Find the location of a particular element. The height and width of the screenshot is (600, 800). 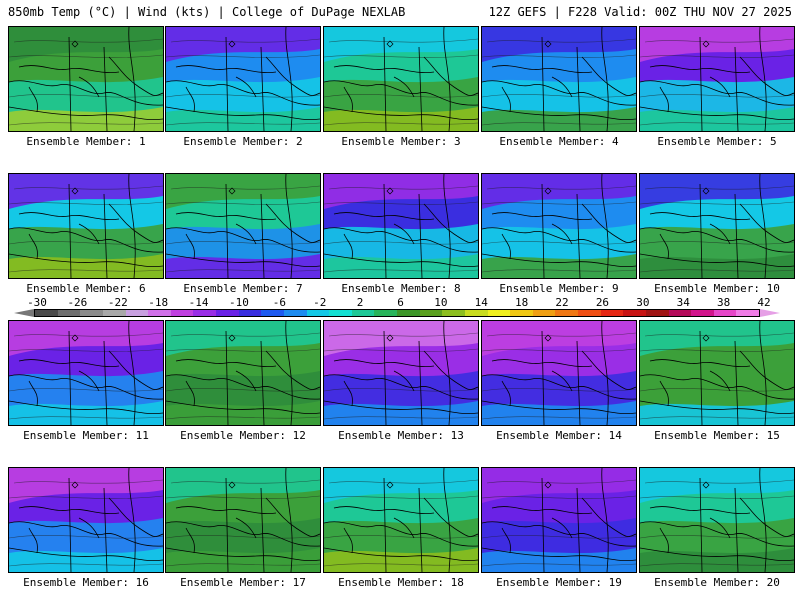

colorbar-tick-label: -22 is located at coordinates (117, 302).